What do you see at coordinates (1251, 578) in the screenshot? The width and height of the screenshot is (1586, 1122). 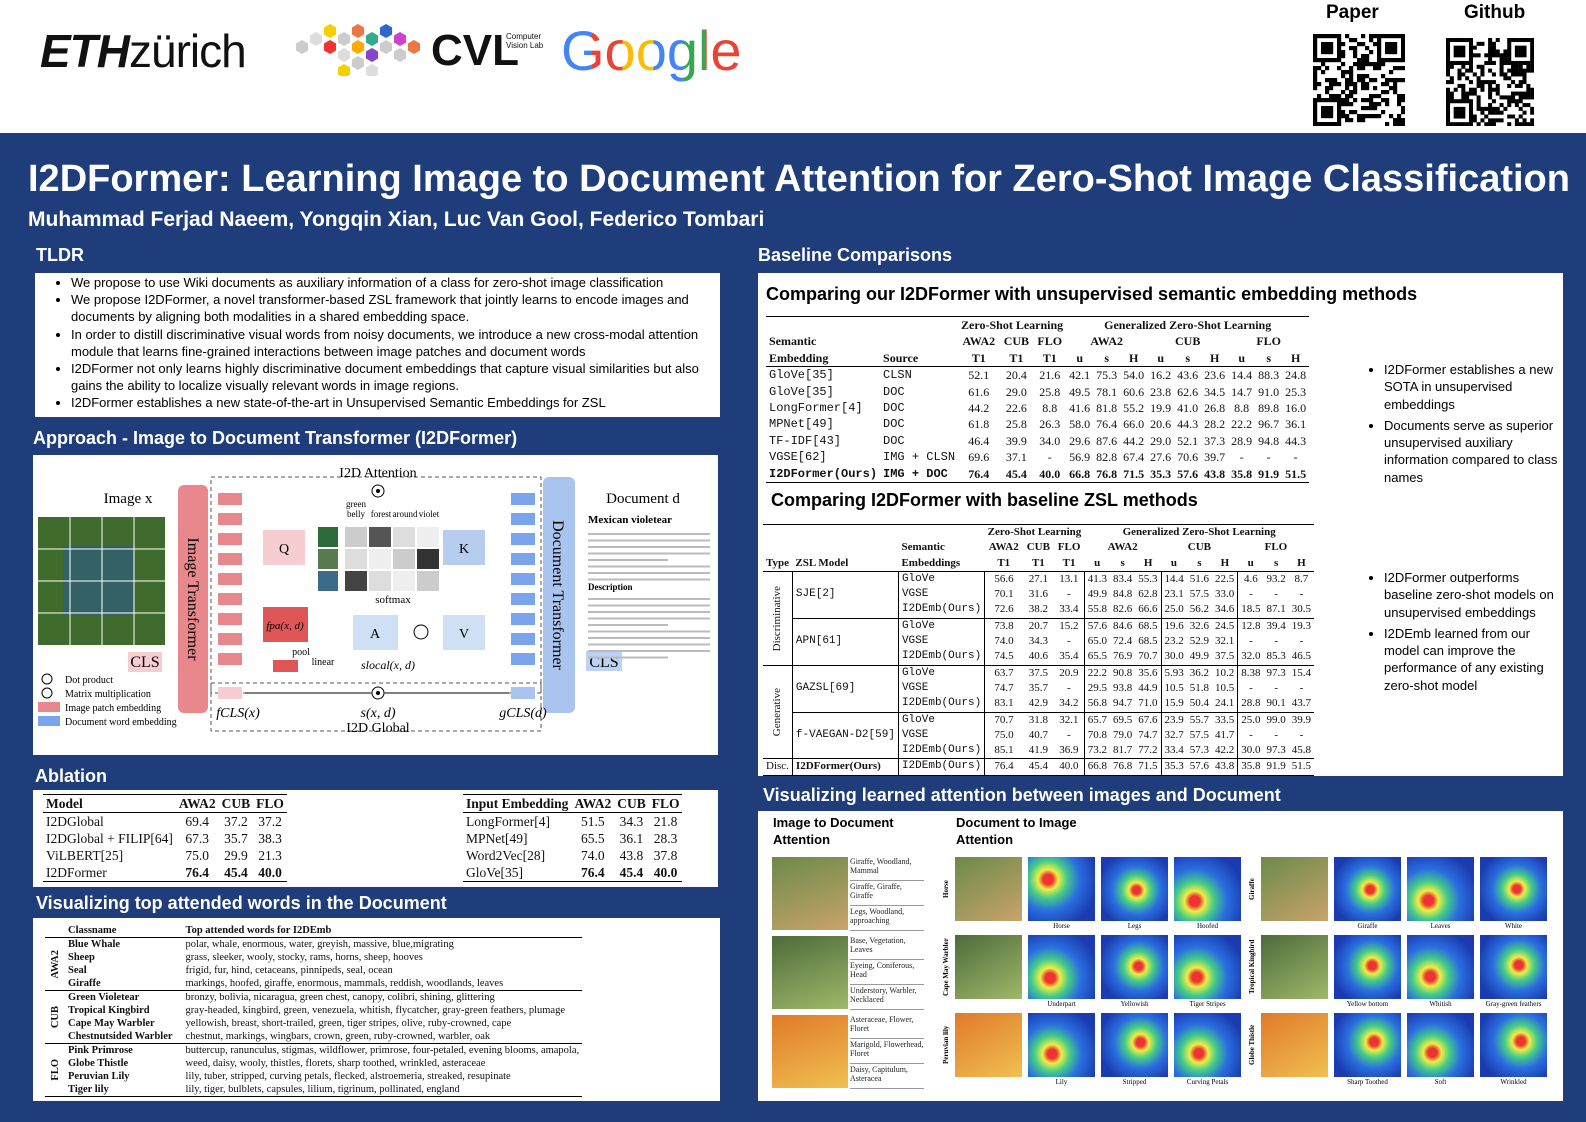 I see `table-cell: 4.6` at bounding box center [1251, 578].